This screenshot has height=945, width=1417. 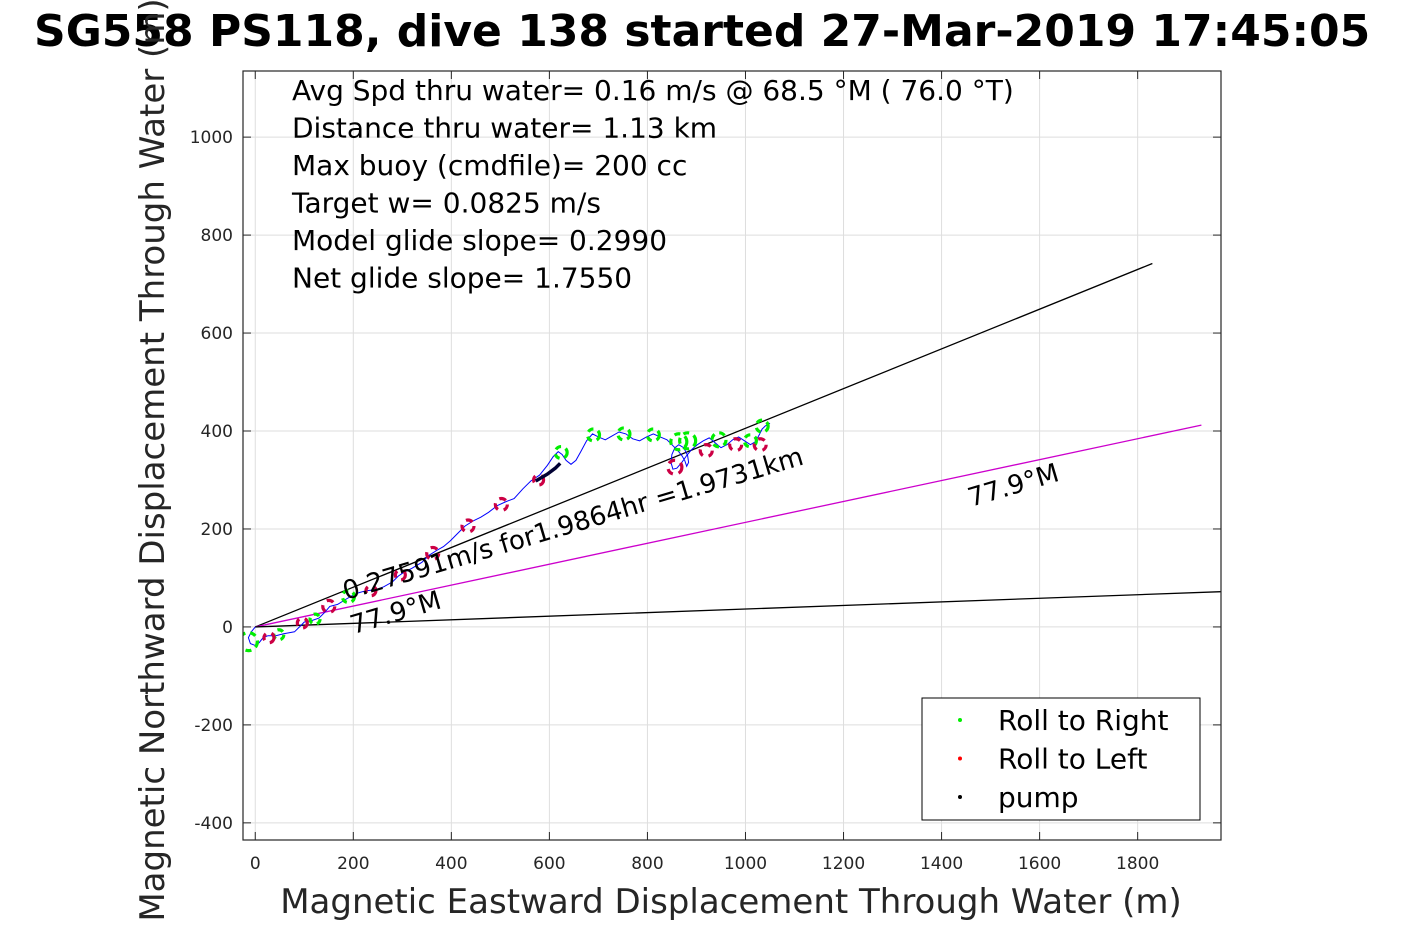 I want to click on legend-label: pump, so click(x=1038, y=797).